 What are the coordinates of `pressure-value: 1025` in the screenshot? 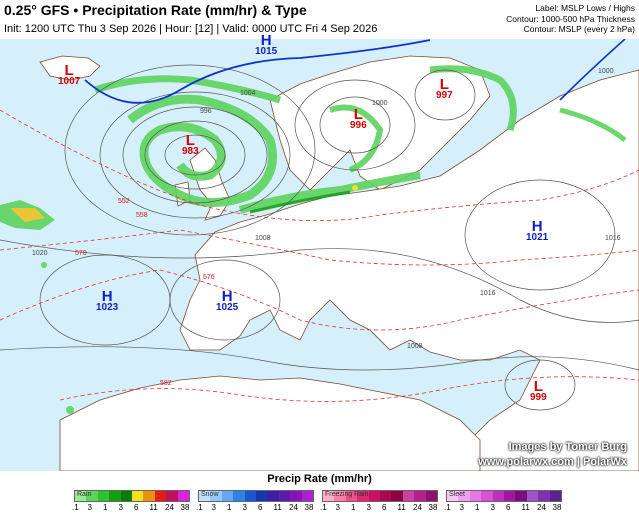 It's located at (227, 307).